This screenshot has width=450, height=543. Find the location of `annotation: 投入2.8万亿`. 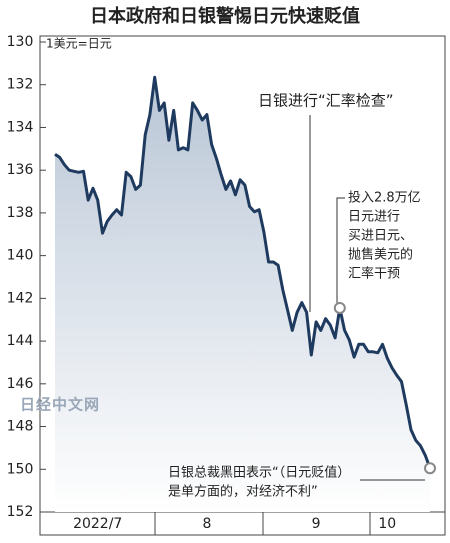

annotation: 投入2.8万亿 is located at coordinates (384, 198).